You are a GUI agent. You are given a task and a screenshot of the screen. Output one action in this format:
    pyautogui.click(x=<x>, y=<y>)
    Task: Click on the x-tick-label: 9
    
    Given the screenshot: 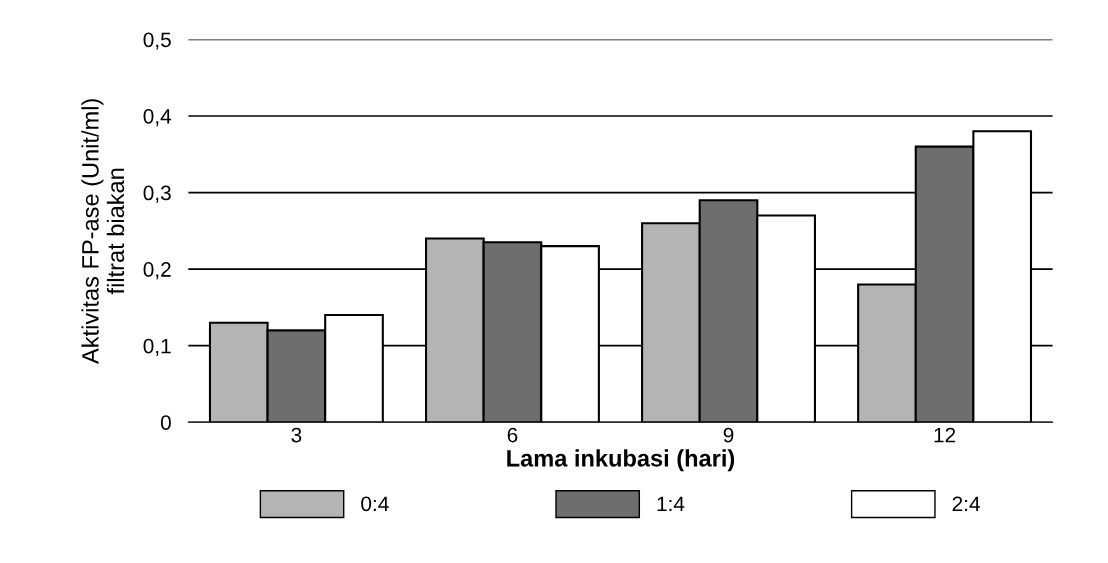 What is the action you would take?
    pyautogui.click(x=728, y=435)
    